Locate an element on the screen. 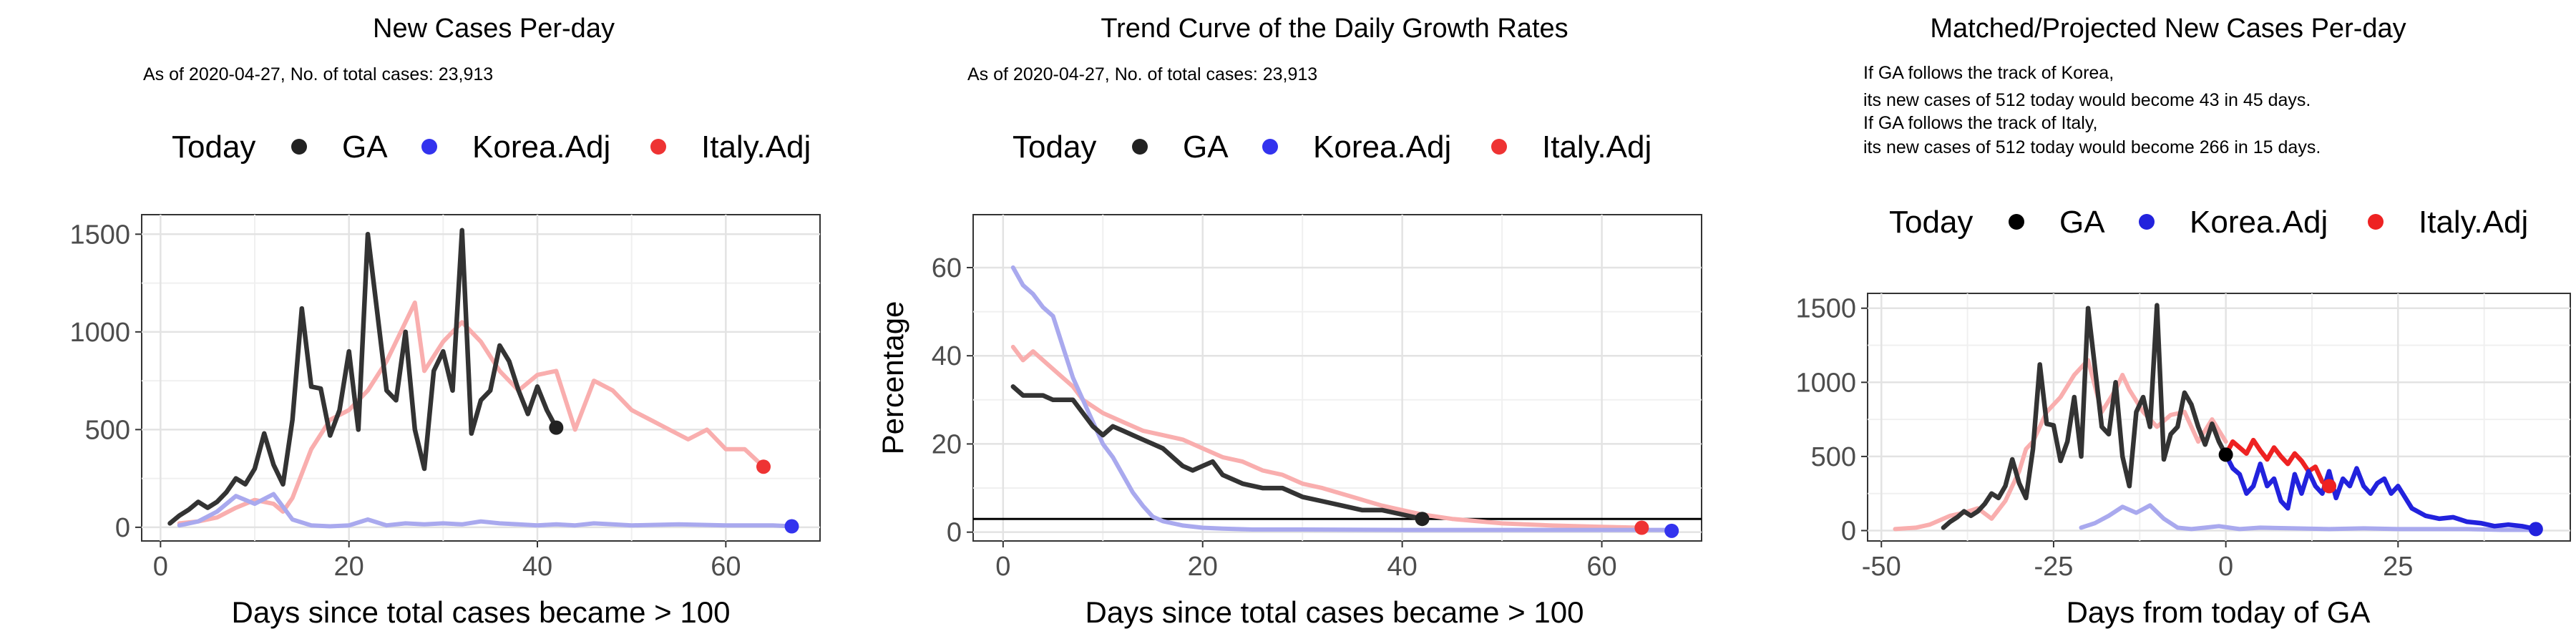 The image size is (2576, 644). y-axis-label: Percentage is located at coordinates (892, 378).